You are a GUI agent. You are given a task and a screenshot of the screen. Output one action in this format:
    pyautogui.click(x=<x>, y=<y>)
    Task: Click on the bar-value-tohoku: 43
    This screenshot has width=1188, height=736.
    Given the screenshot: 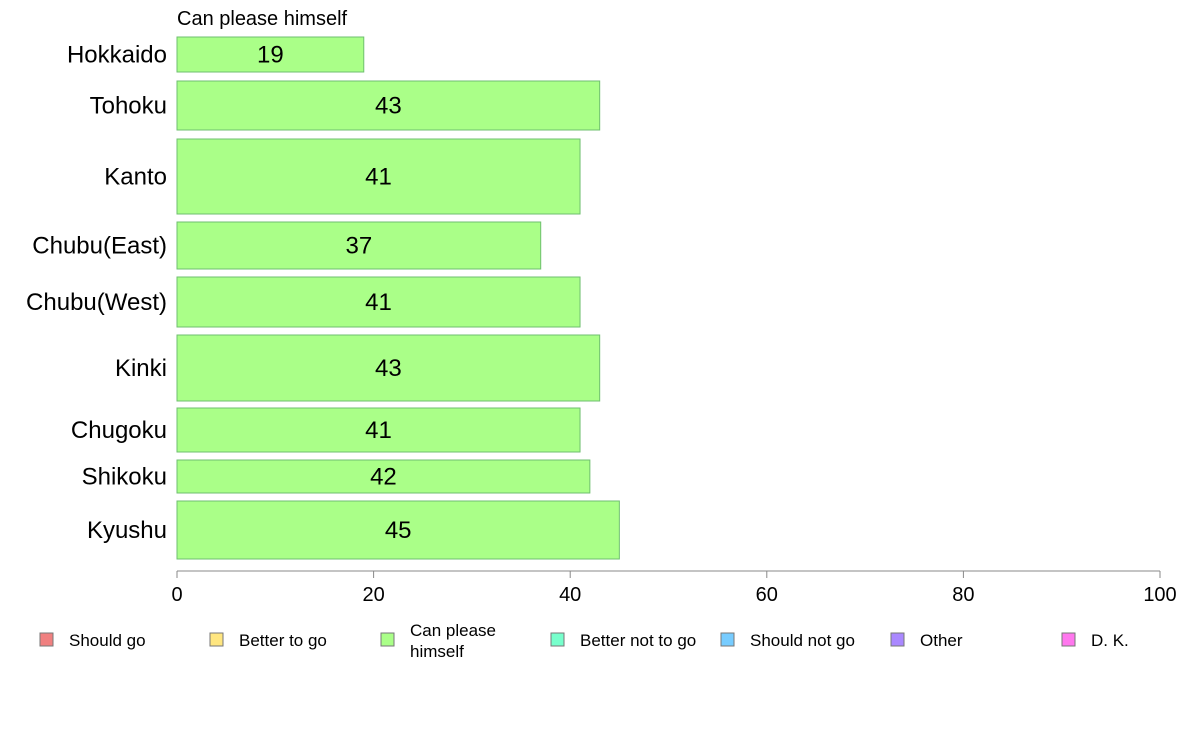 What is the action you would take?
    pyautogui.click(x=388, y=106)
    